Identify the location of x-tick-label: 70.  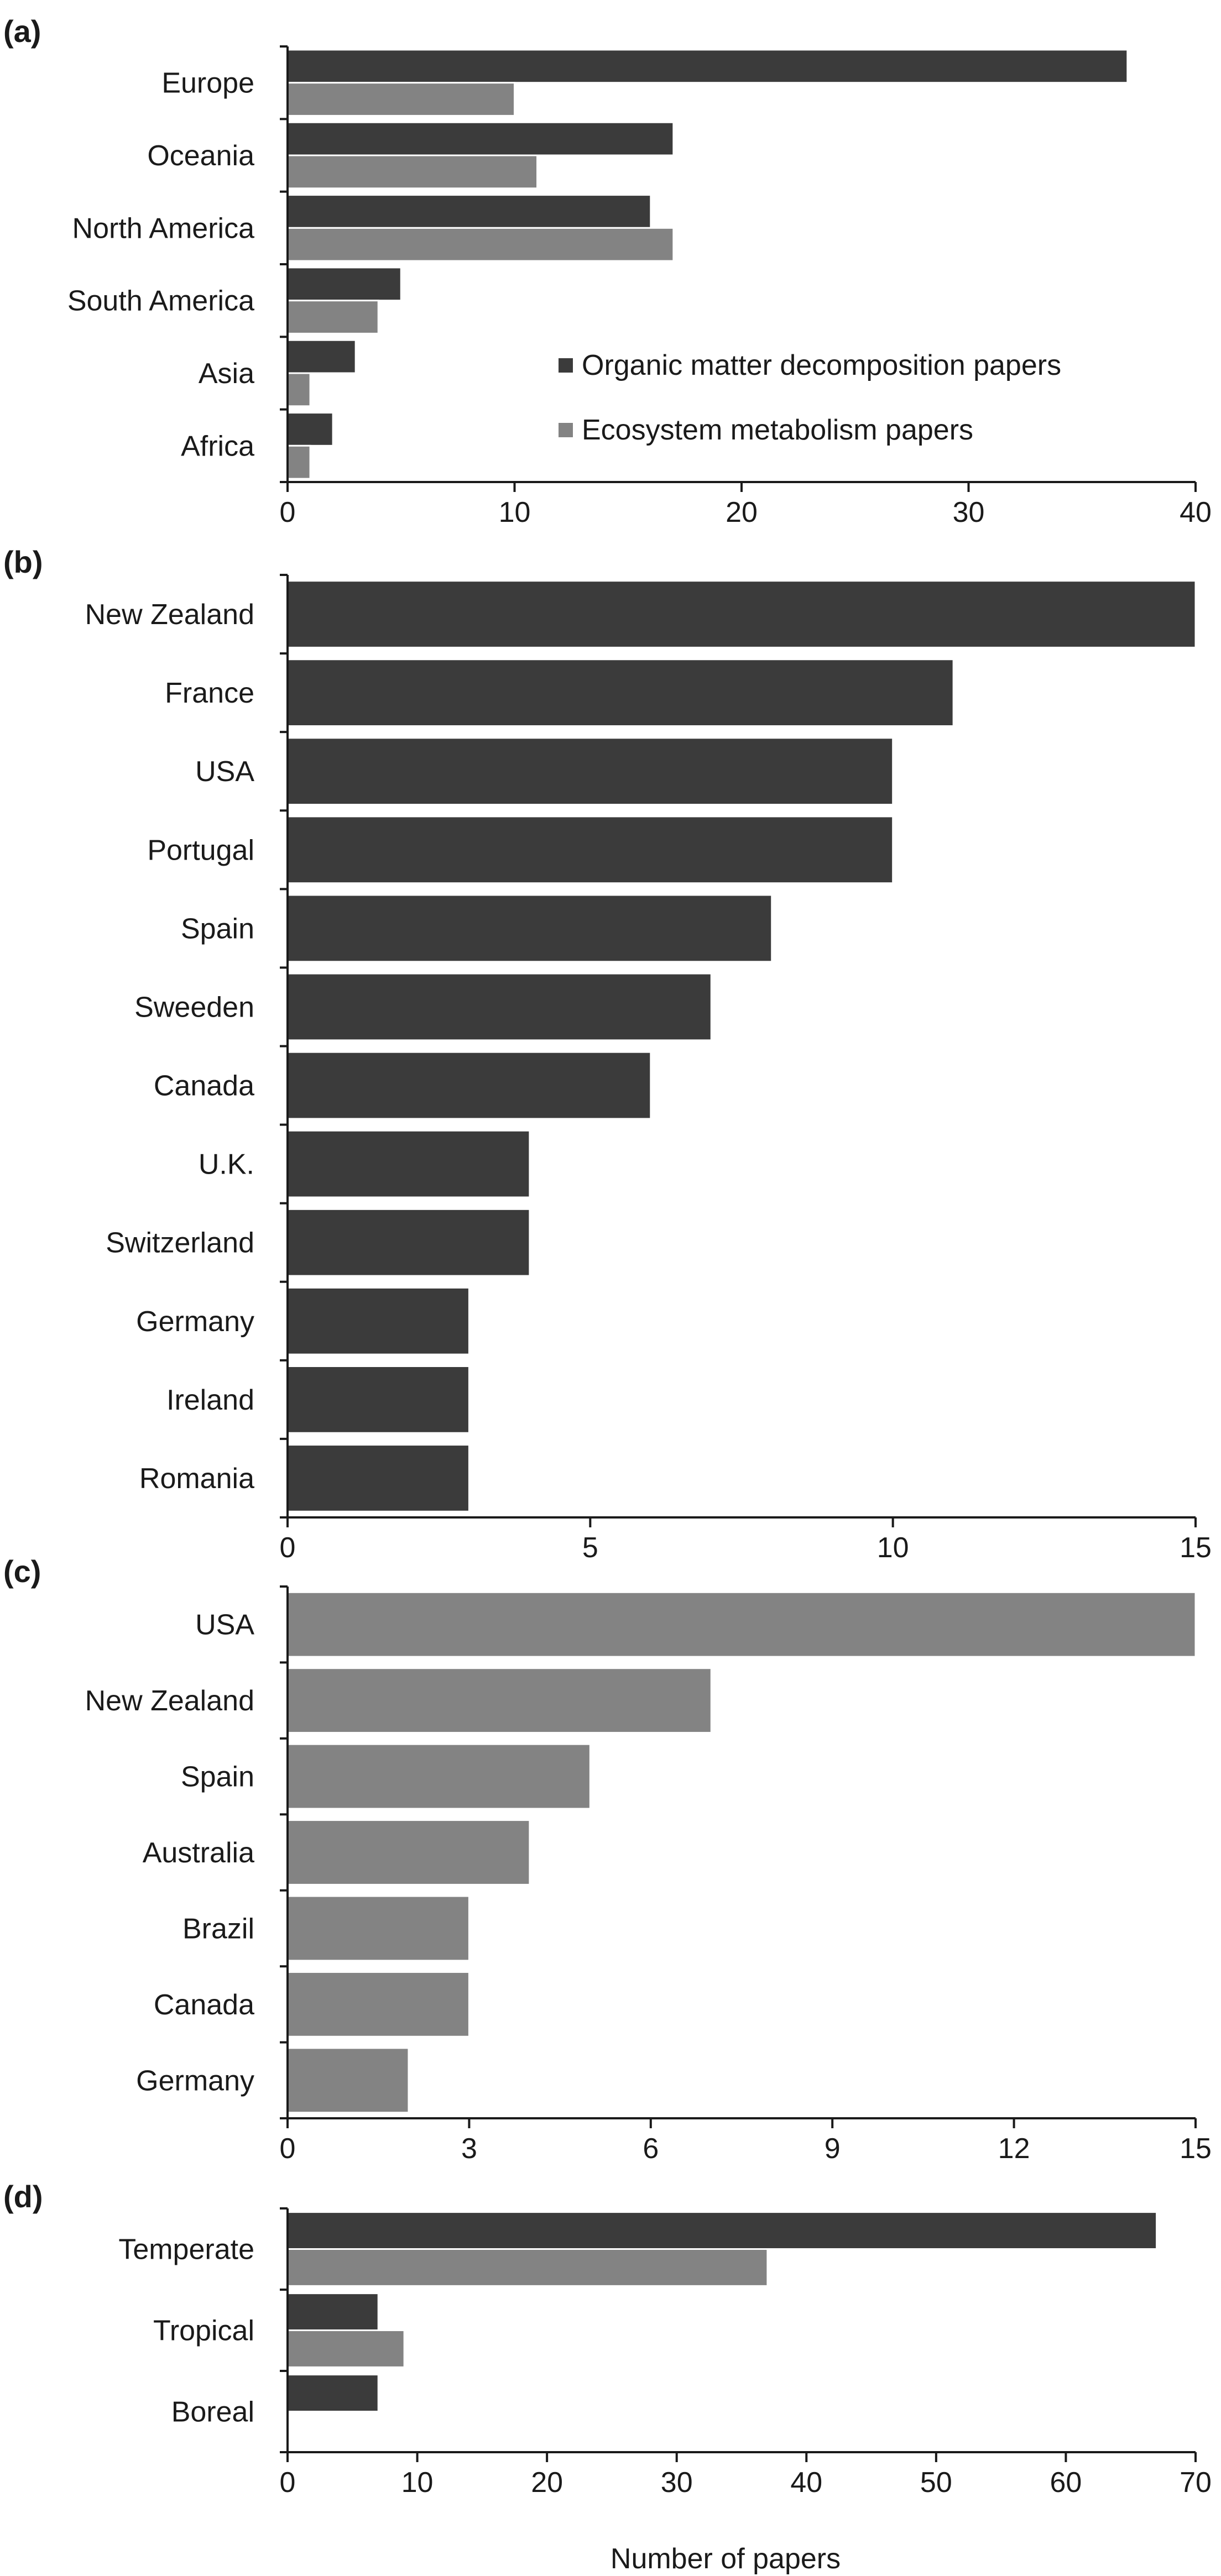
(1196, 2483).